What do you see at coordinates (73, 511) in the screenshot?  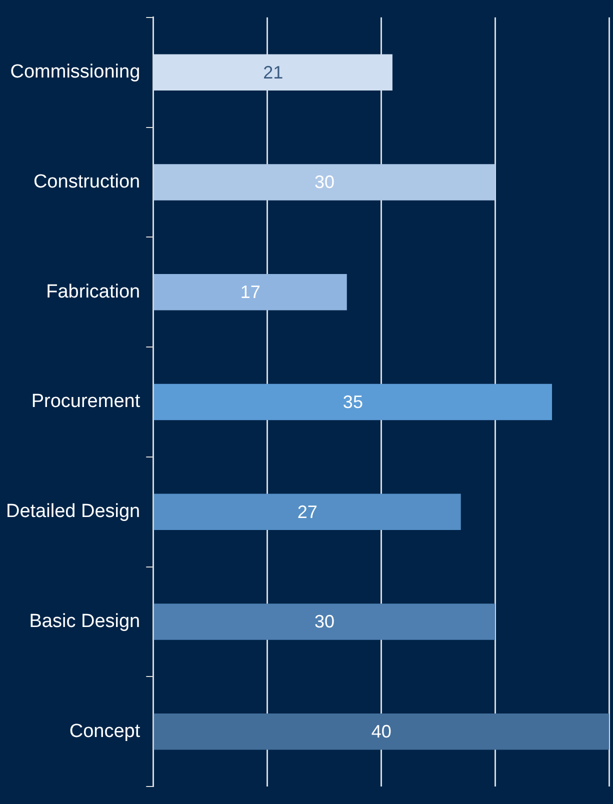 I see `y-tick-label: Detailed Design` at bounding box center [73, 511].